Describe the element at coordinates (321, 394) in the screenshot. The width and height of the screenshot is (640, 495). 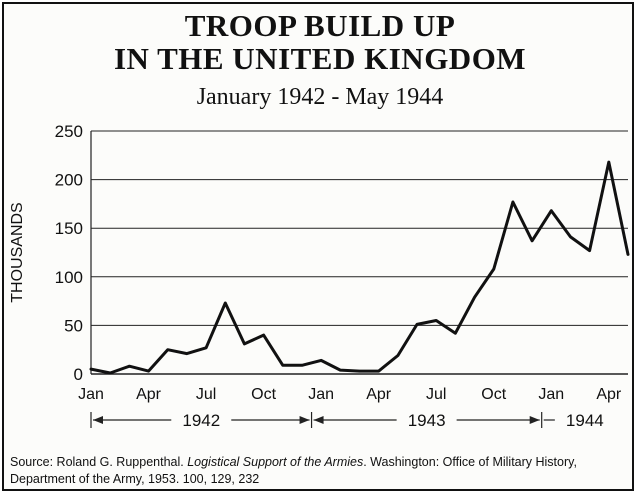
I see `x-tick-label-4: Jan` at that location.